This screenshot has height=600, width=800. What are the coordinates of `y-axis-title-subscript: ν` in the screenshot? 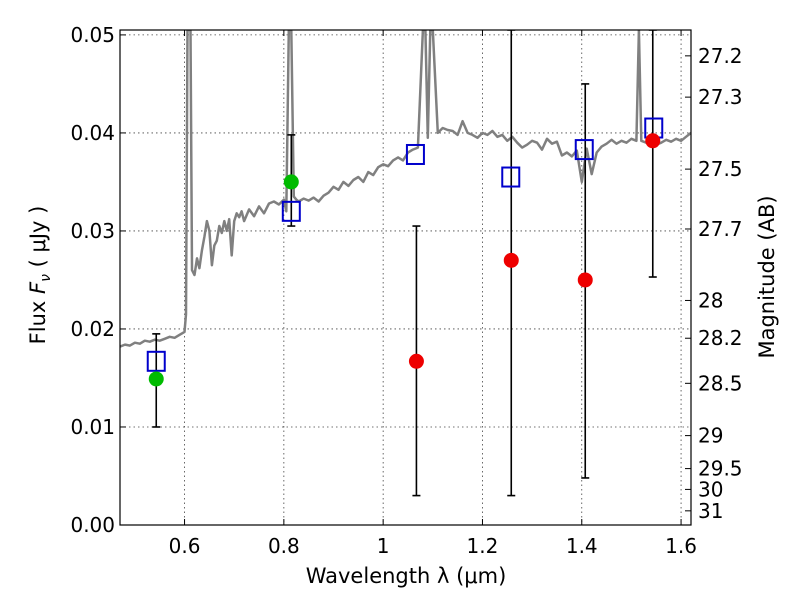 It's located at (46, 278).